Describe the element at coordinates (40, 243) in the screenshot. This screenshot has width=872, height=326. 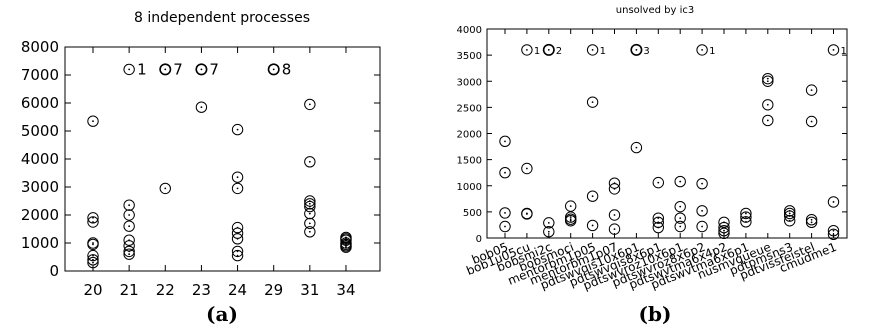
I see `y-tick-label: 1000` at that location.